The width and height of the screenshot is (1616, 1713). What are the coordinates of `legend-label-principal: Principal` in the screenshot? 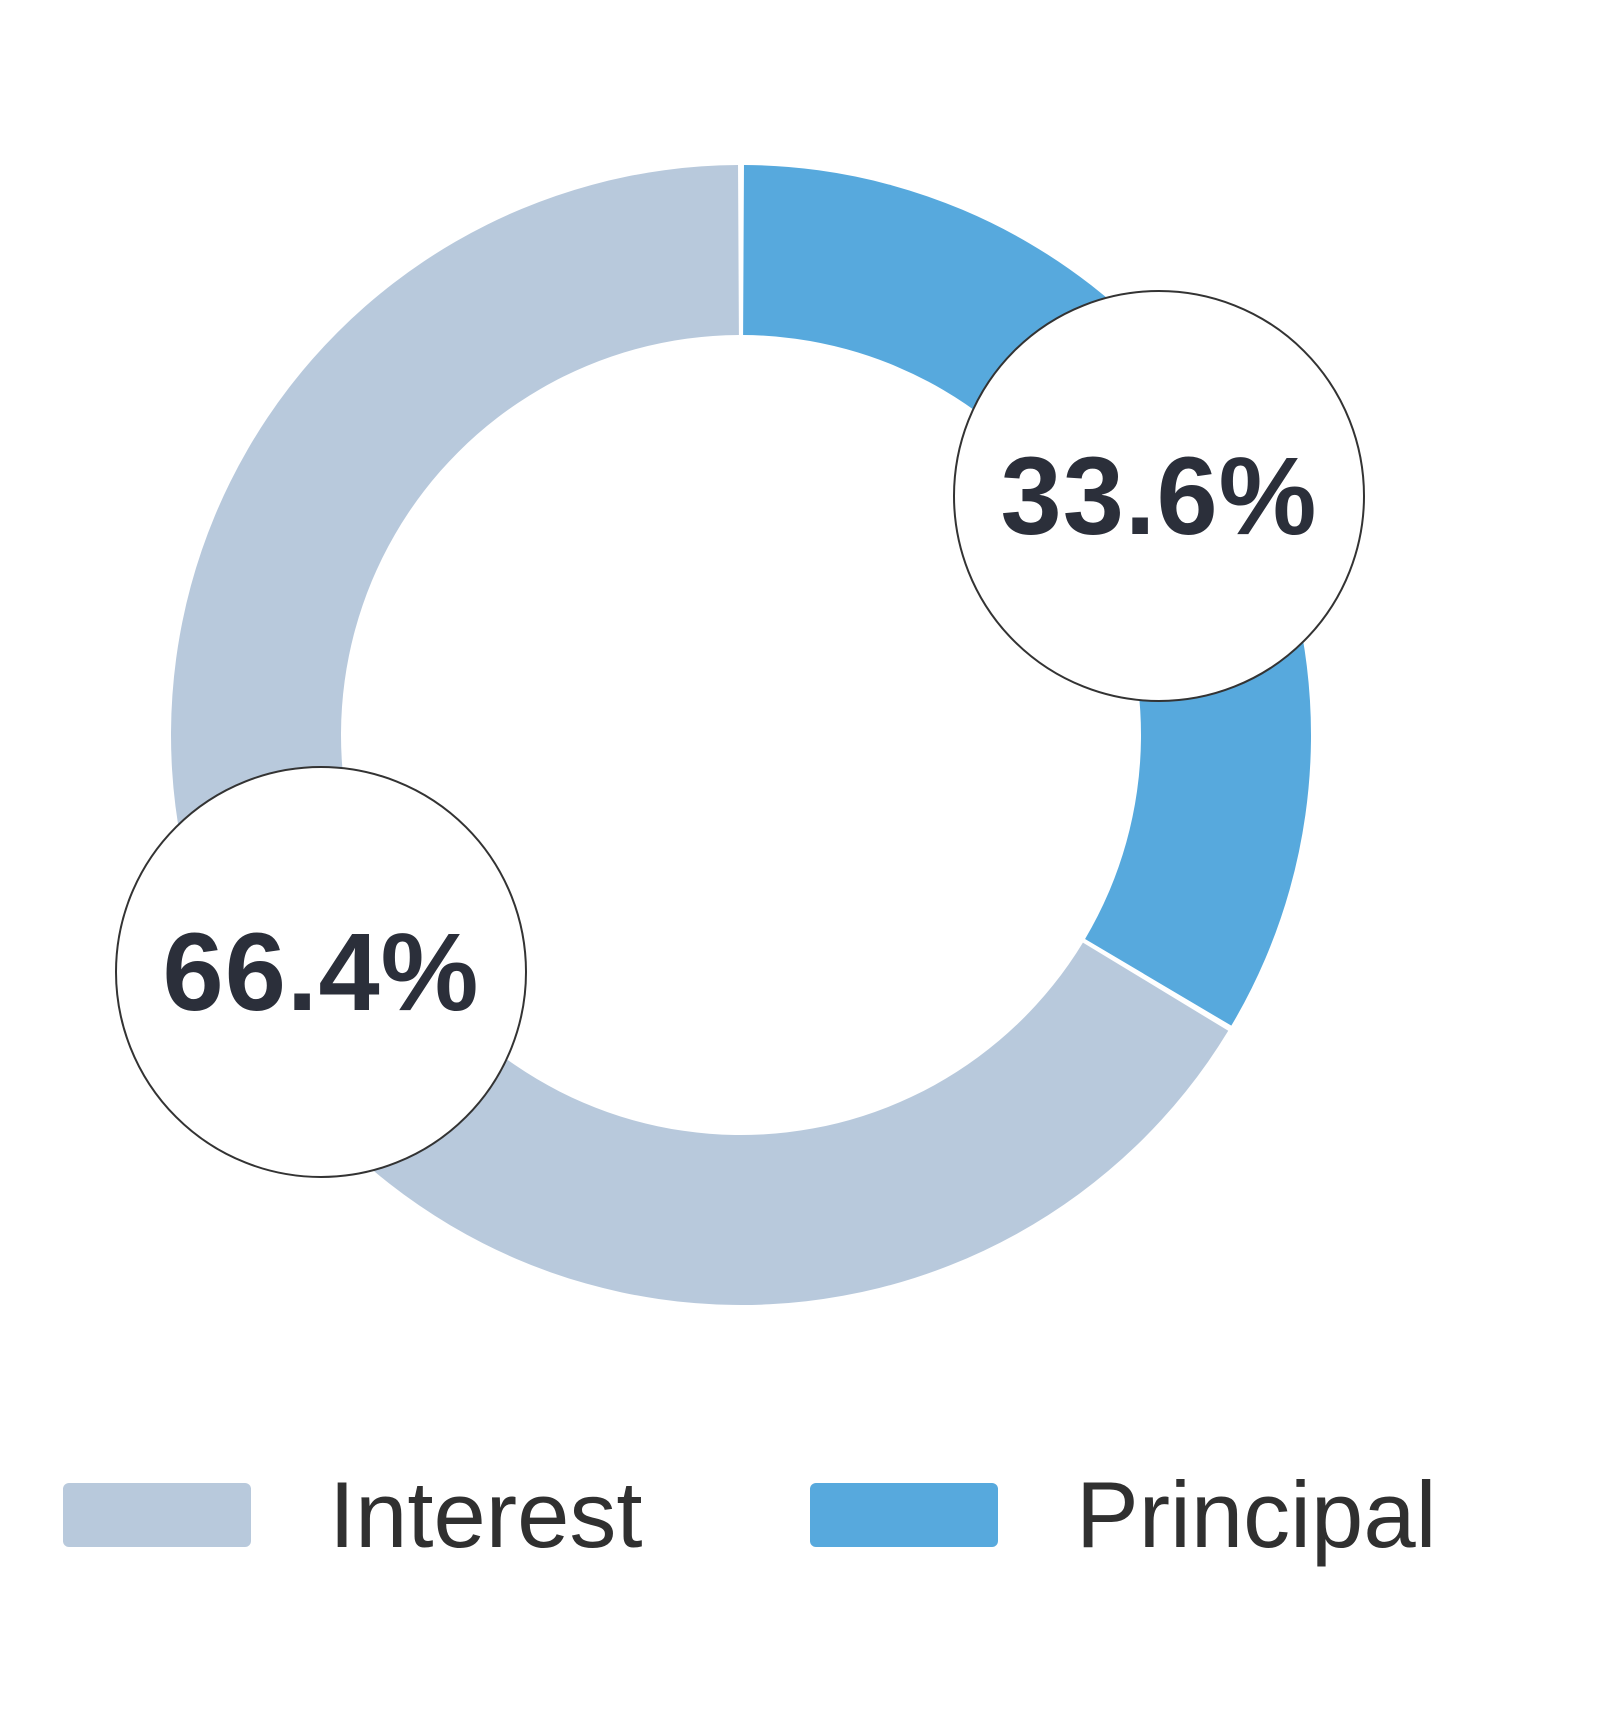 It's located at (1256, 1514).